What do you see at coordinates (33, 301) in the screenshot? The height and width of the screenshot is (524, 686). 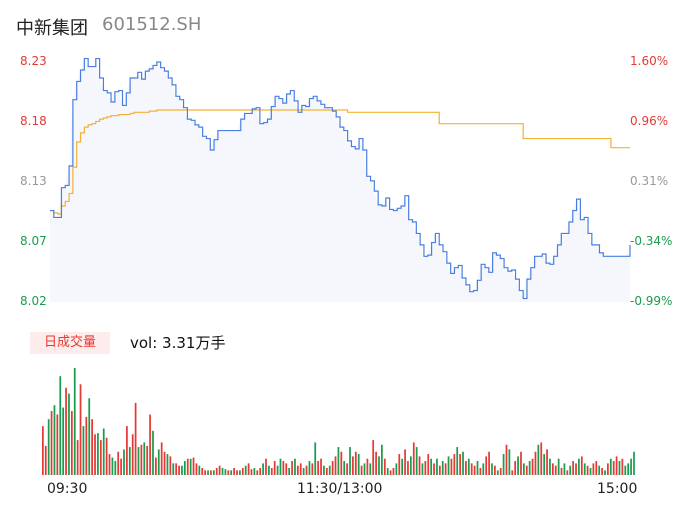 I see `price-tick-5: 8.02` at bounding box center [33, 301].